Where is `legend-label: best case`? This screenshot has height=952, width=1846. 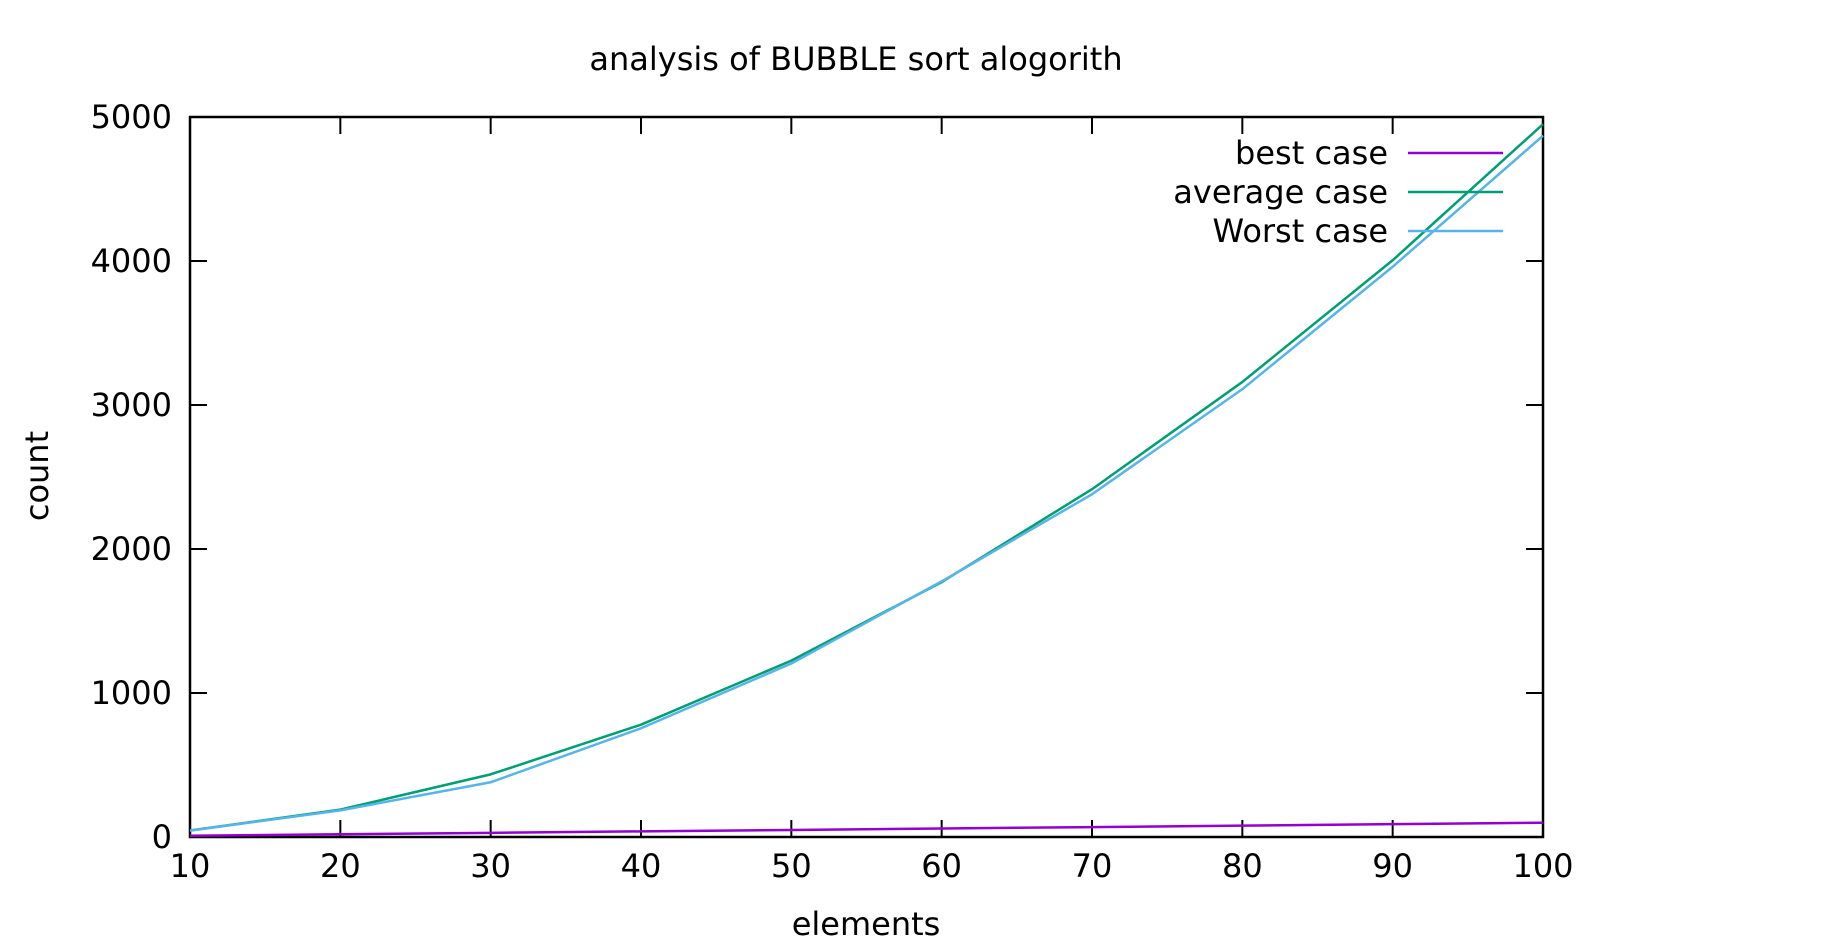
legend-label: best case is located at coordinates (1311, 153).